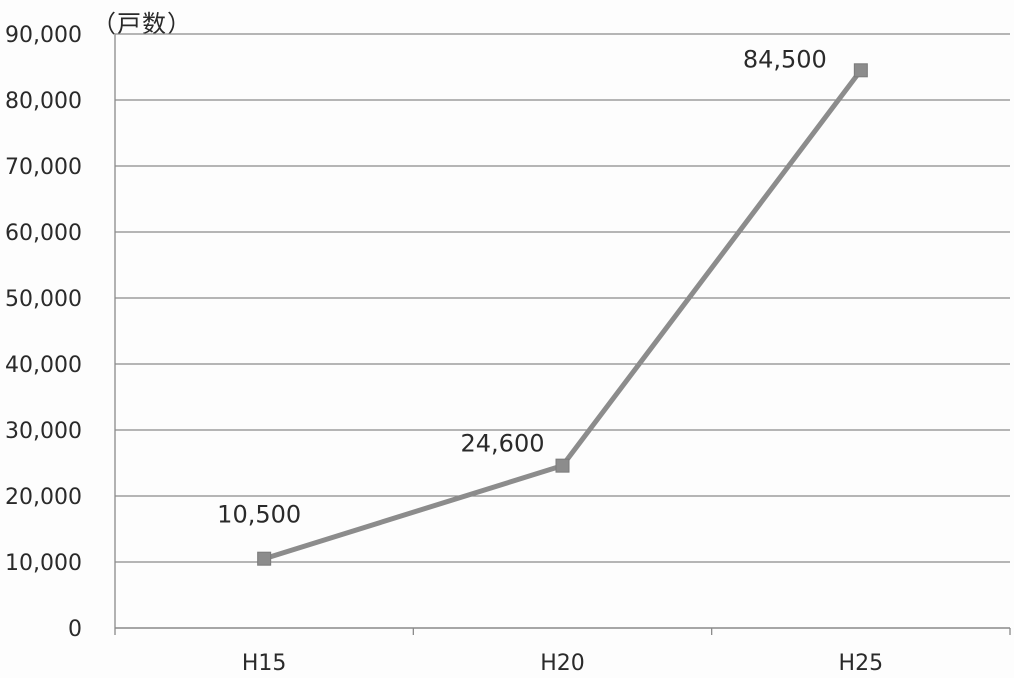  I want to click on x-tick-label-H20: H20, so click(562, 663).